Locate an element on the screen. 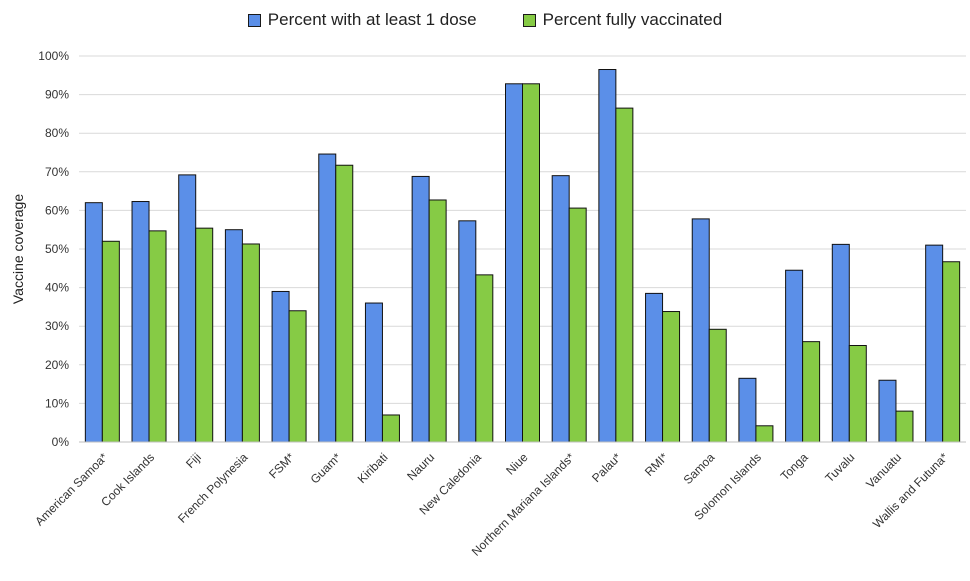 This screenshot has width=970, height=581. legend-swatch-fully-vaccinated is located at coordinates (529, 20).